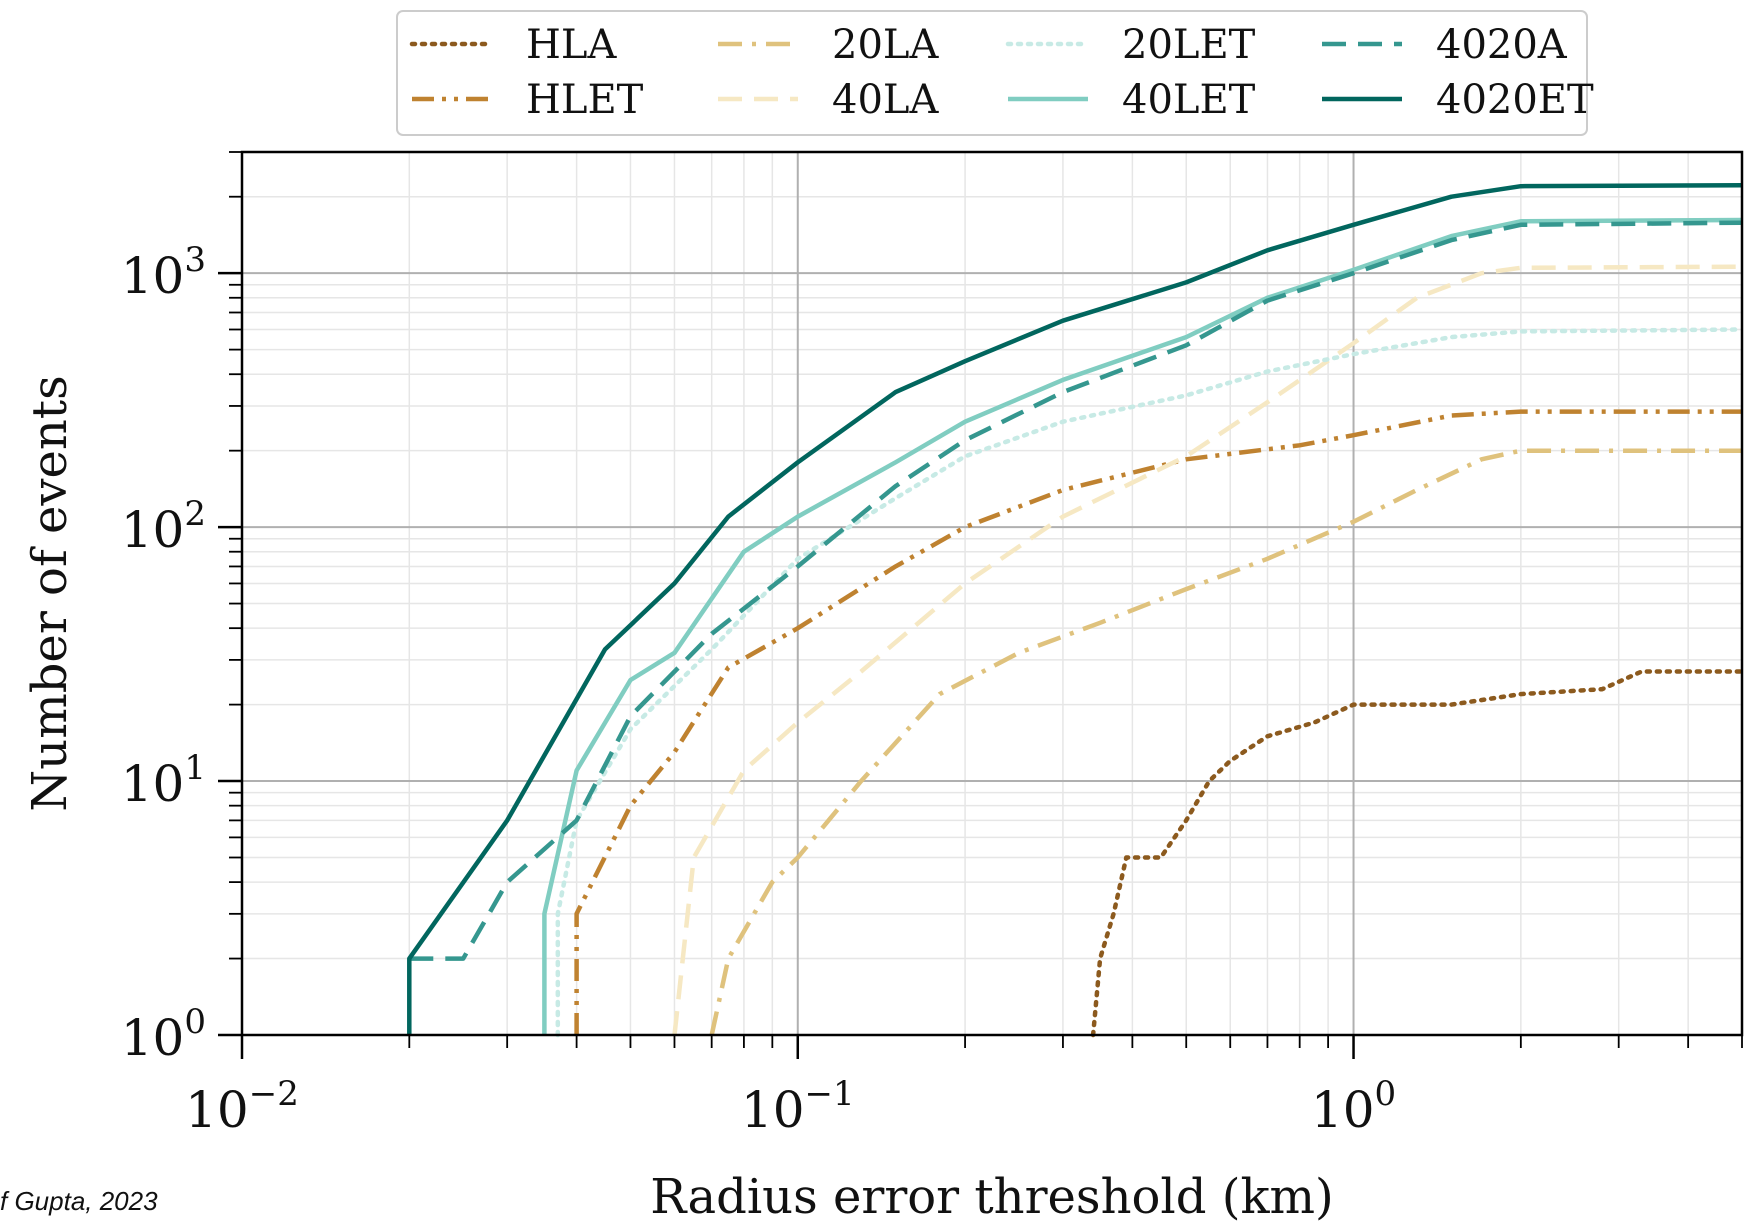 Image resolution: width=1749 pixels, height=1227 pixels. What do you see at coordinates (195, 514) in the screenshot?
I see `y-tick-label-exponent: 2` at bounding box center [195, 514].